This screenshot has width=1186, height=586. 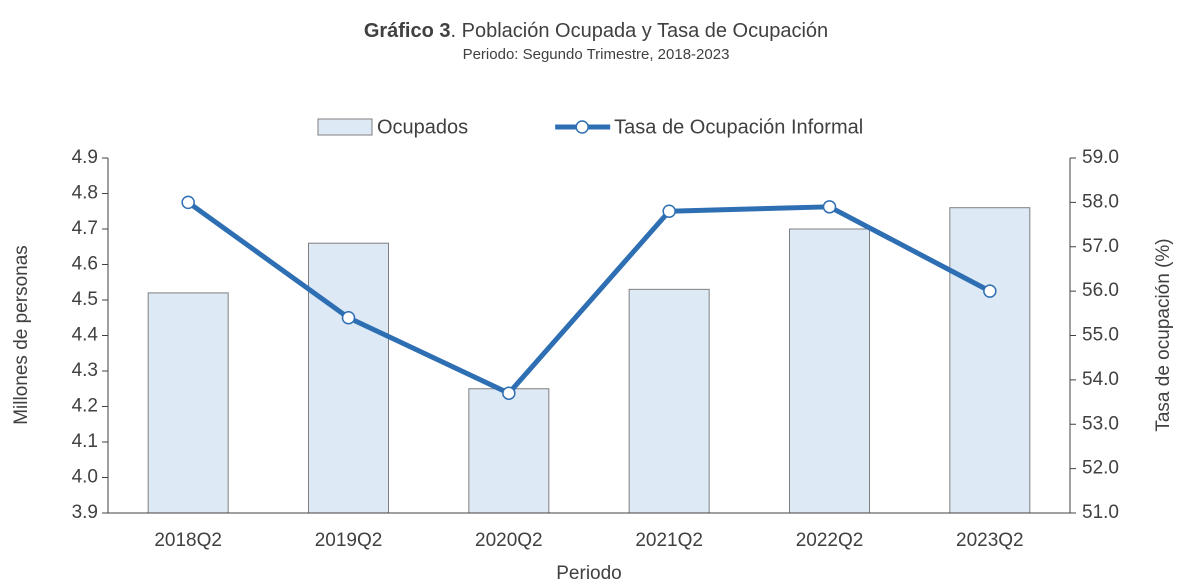 What do you see at coordinates (85, 193) in the screenshot?
I see `y-tick-label: 4.8` at bounding box center [85, 193].